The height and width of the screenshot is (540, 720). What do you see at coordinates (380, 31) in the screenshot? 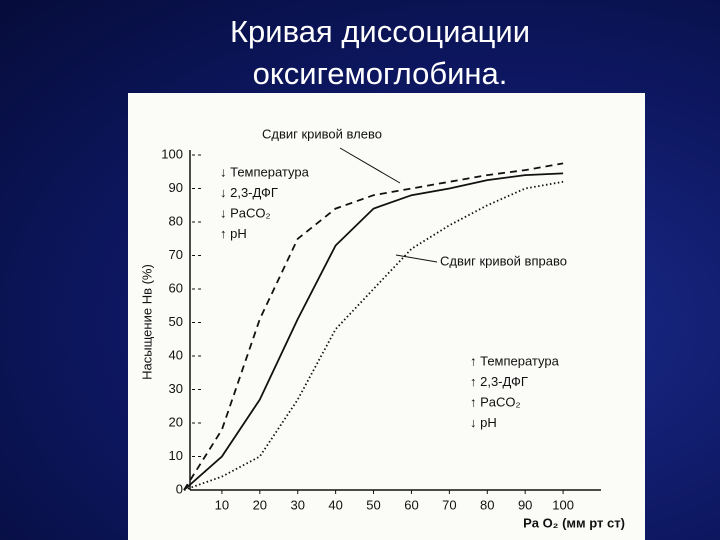
I see `slide-title: Кривая диссоциации` at bounding box center [380, 31].